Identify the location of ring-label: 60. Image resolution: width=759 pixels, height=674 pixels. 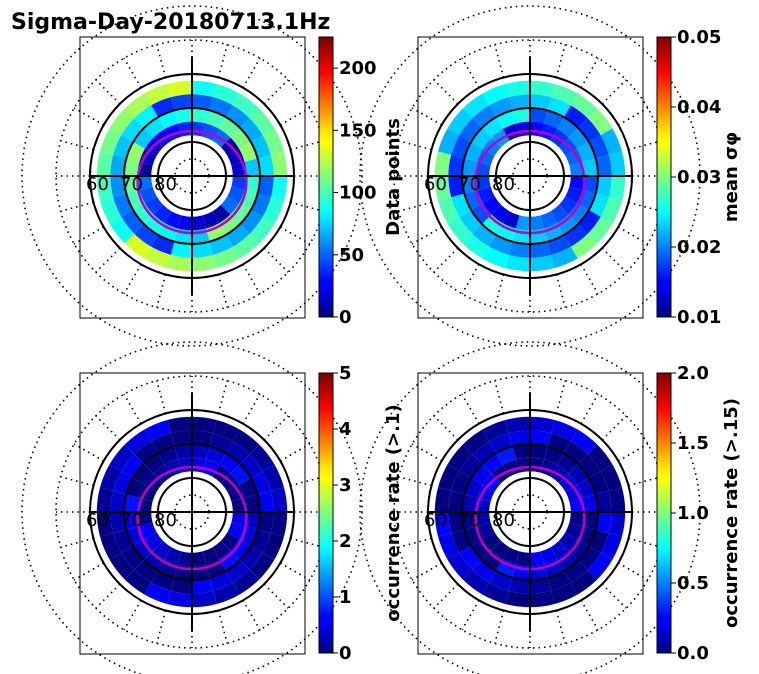
(97, 184).